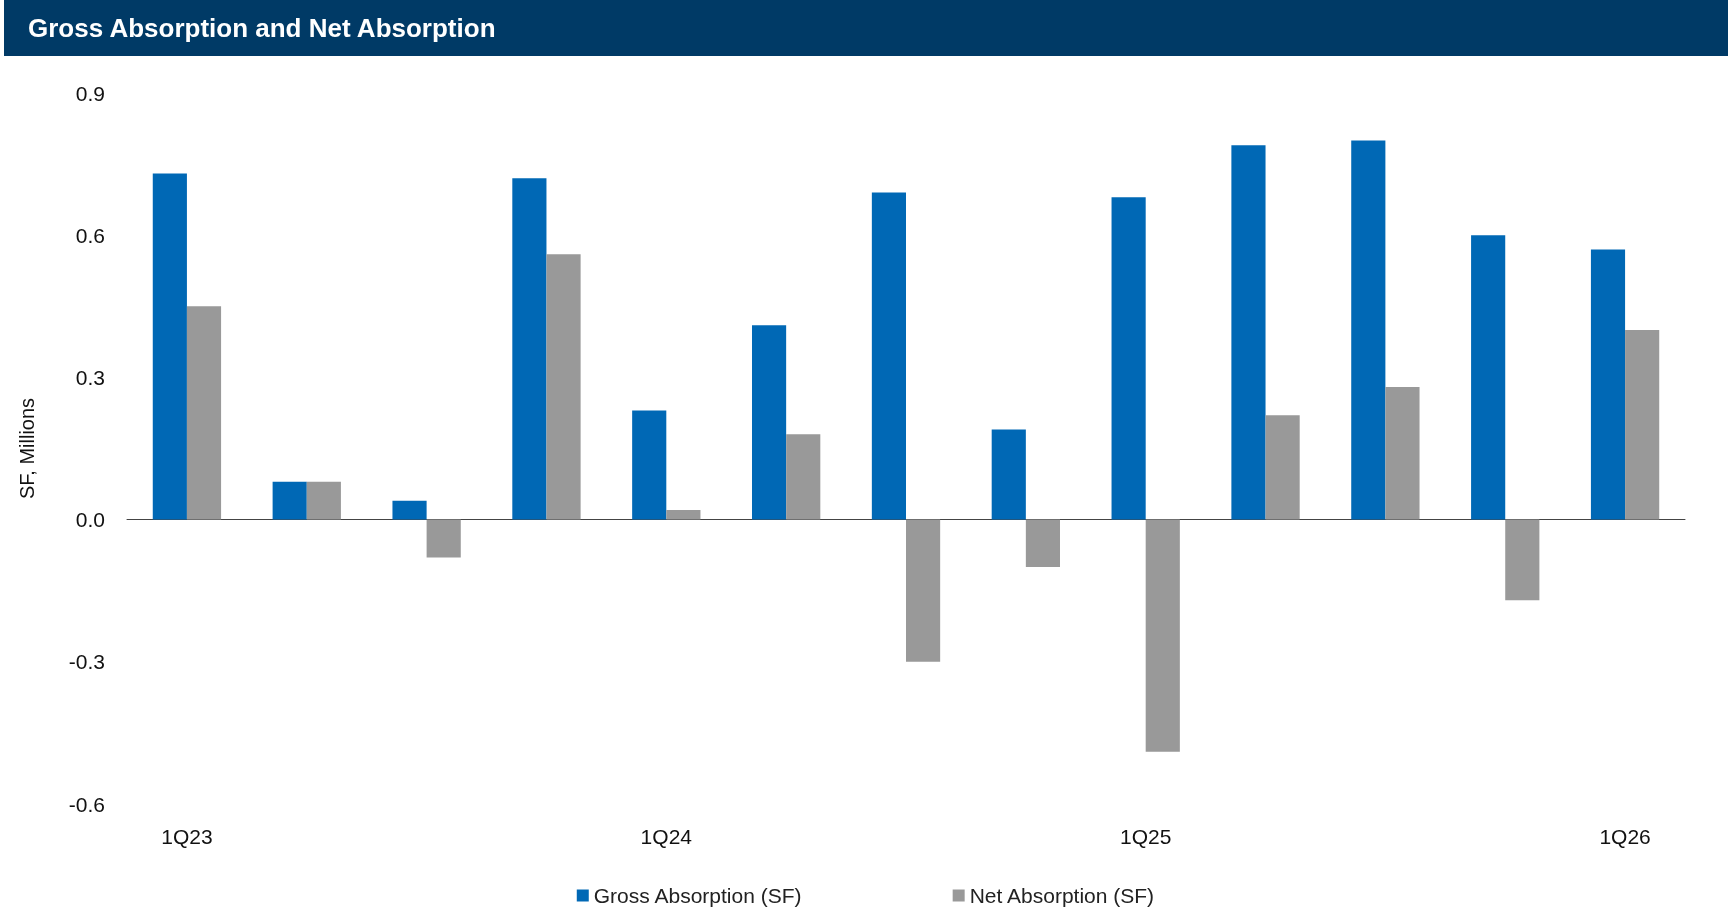 This screenshot has width=1732, height=919. Describe the element at coordinates (86, 662) in the screenshot. I see `y-tick-label: -0.3` at that location.